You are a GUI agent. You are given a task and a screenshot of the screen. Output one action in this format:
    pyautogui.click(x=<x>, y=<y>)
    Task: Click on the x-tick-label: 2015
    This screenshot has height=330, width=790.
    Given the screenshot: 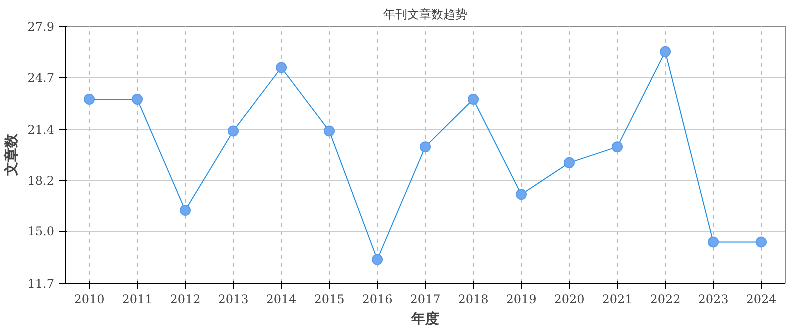 What is the action you would take?
    pyautogui.click(x=329, y=299)
    